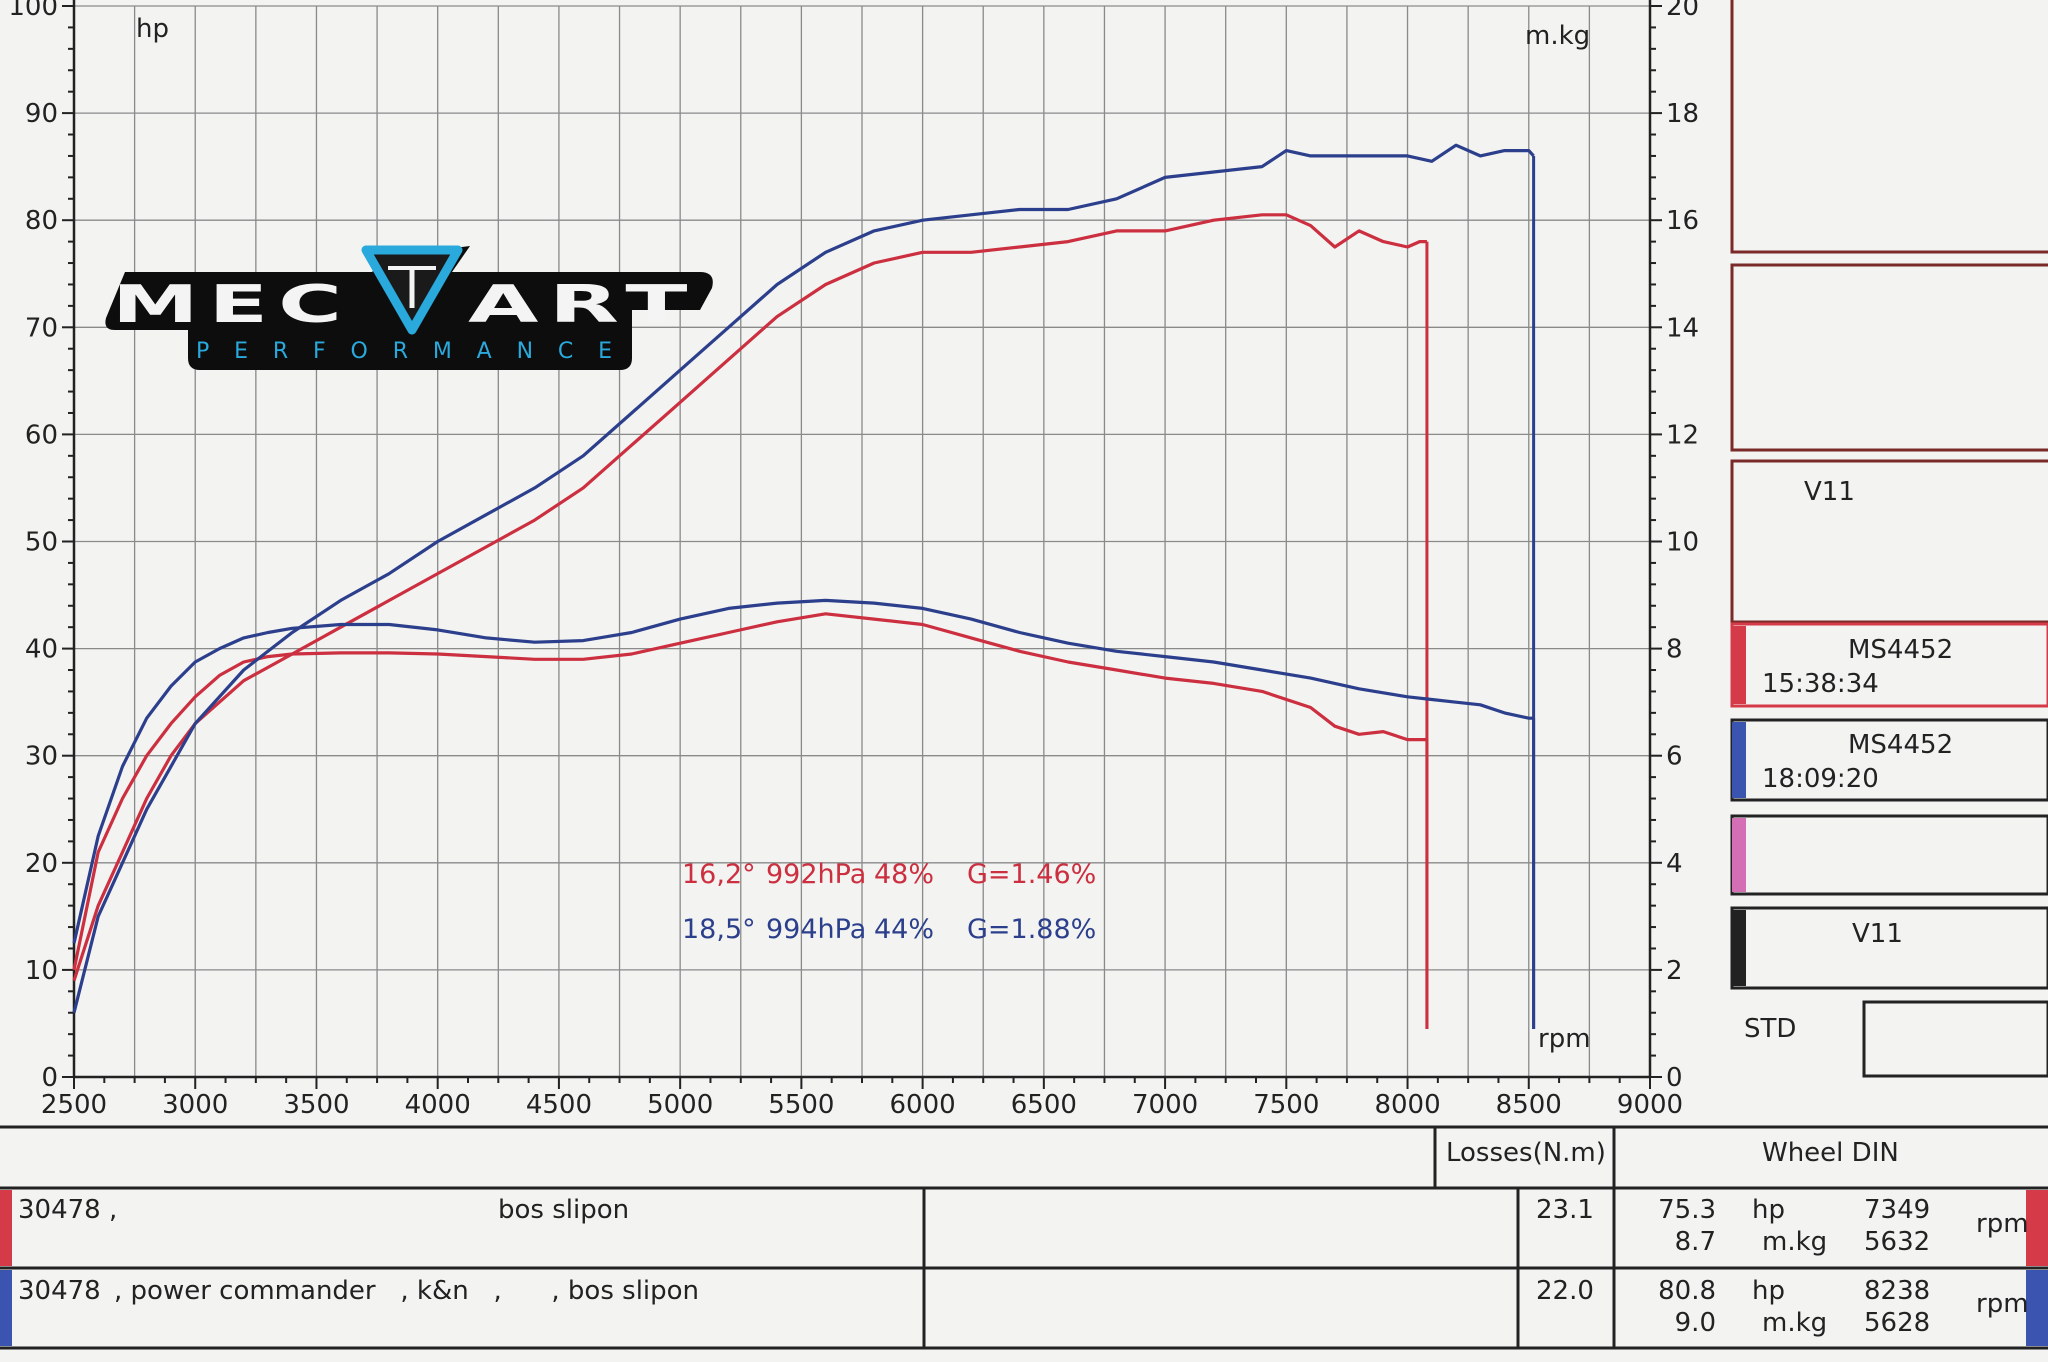  Describe the element at coordinates (1682, 435) in the screenshot. I see `y-right-tick-label: 12` at that location.